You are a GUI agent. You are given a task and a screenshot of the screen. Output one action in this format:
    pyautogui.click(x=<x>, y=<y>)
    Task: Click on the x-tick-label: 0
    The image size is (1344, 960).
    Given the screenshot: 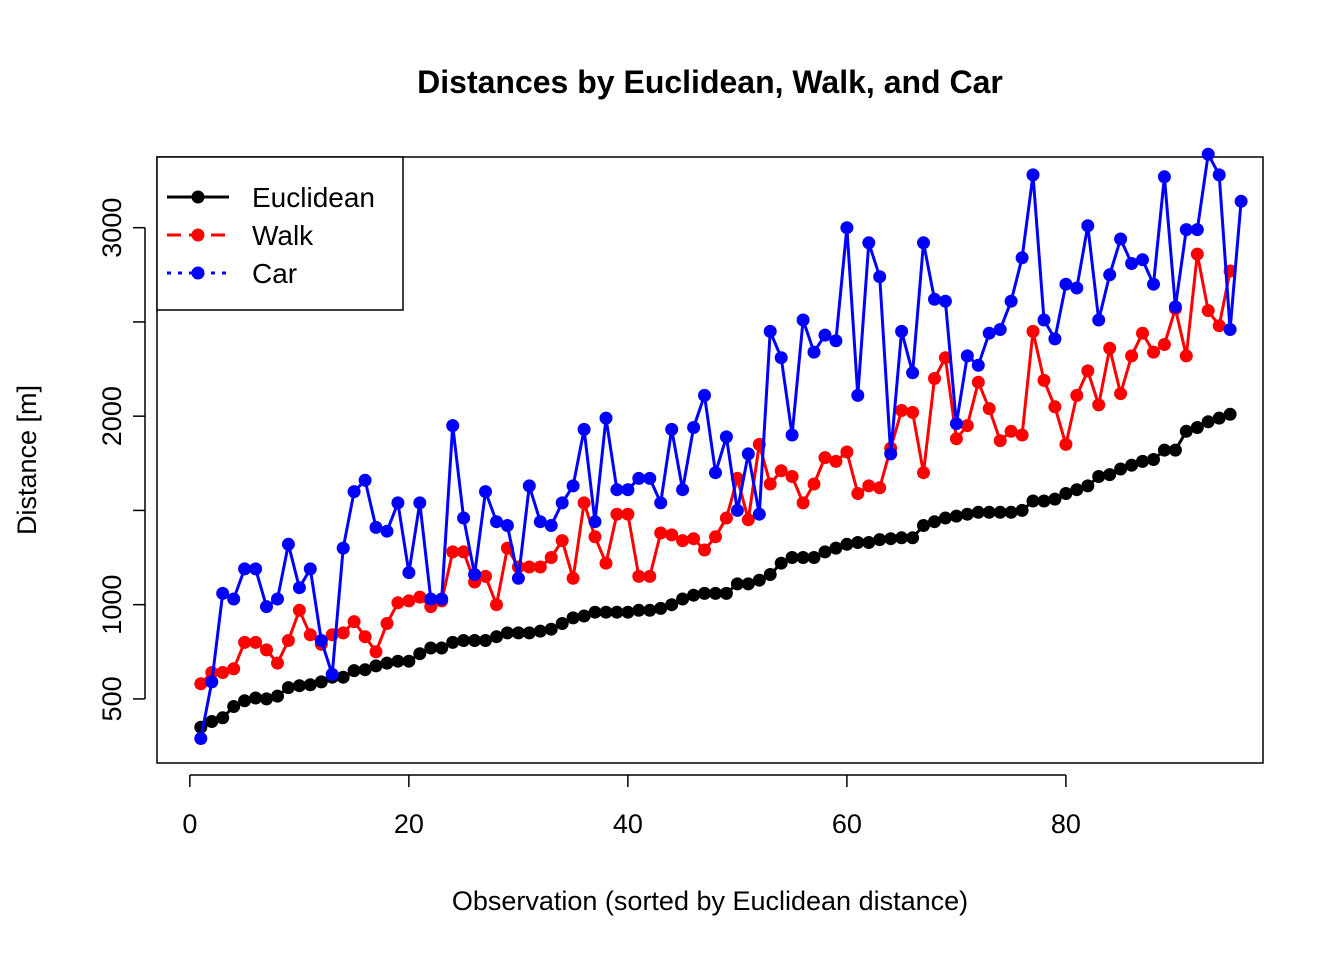 What is the action you would take?
    pyautogui.click(x=189, y=824)
    